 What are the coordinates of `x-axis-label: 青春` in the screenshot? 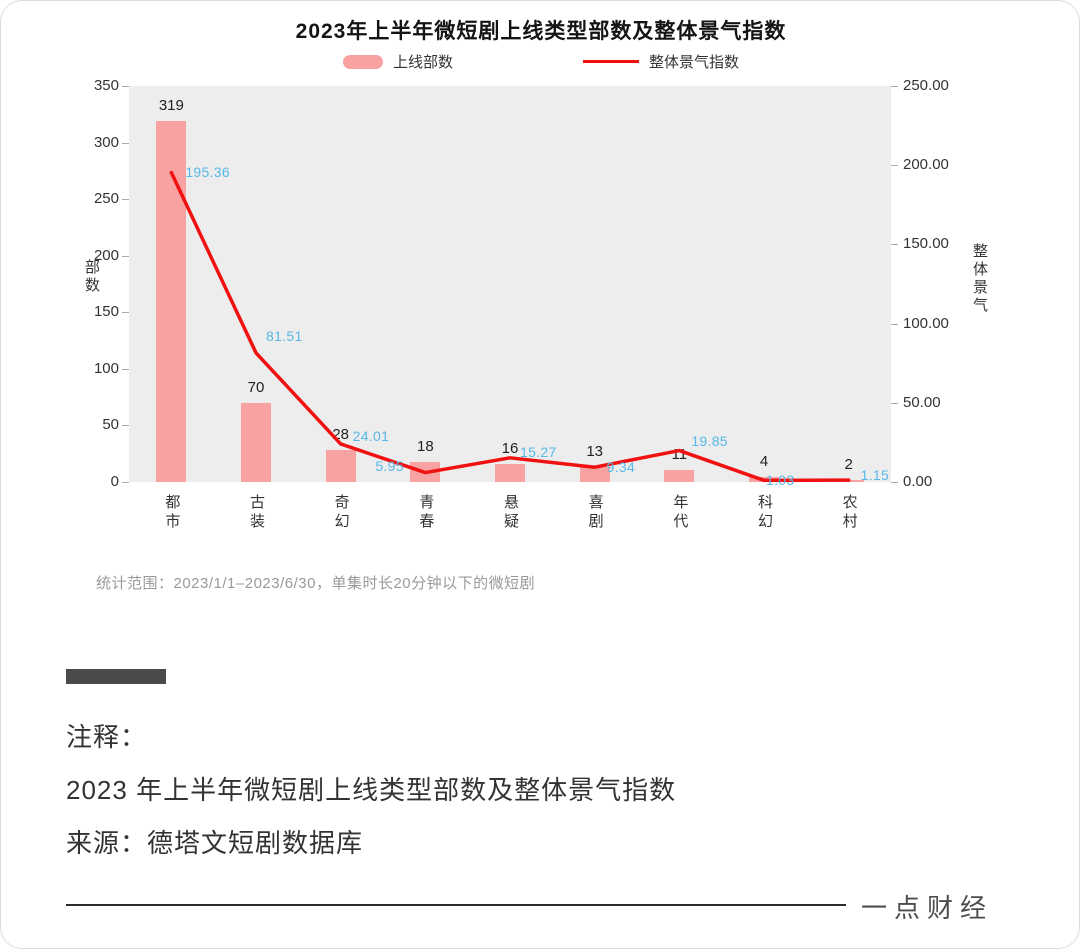 It's located at (426, 513).